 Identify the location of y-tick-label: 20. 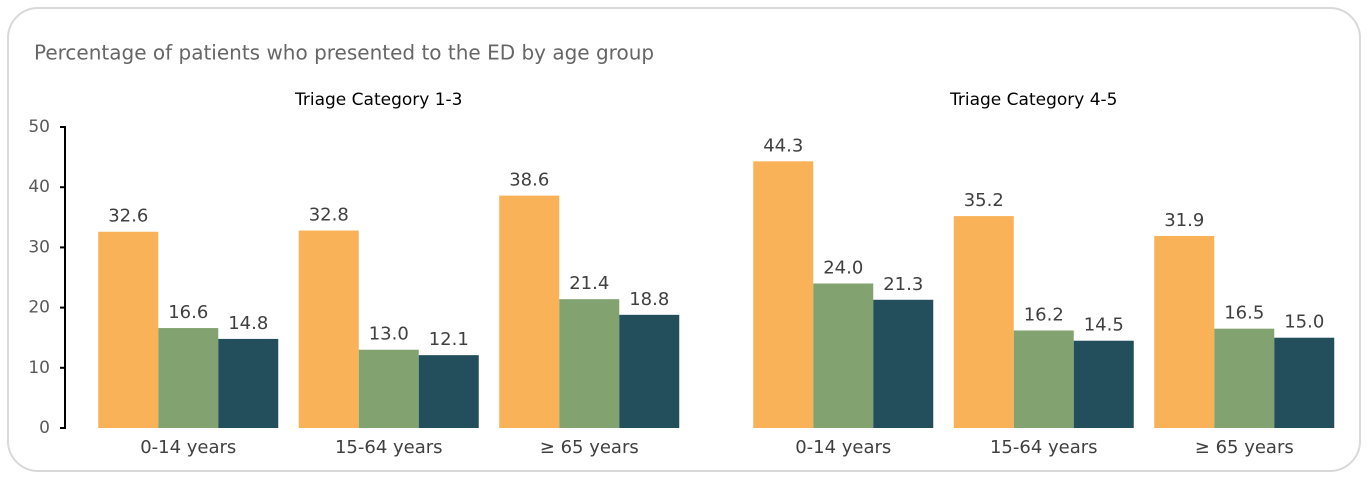
(39, 308).